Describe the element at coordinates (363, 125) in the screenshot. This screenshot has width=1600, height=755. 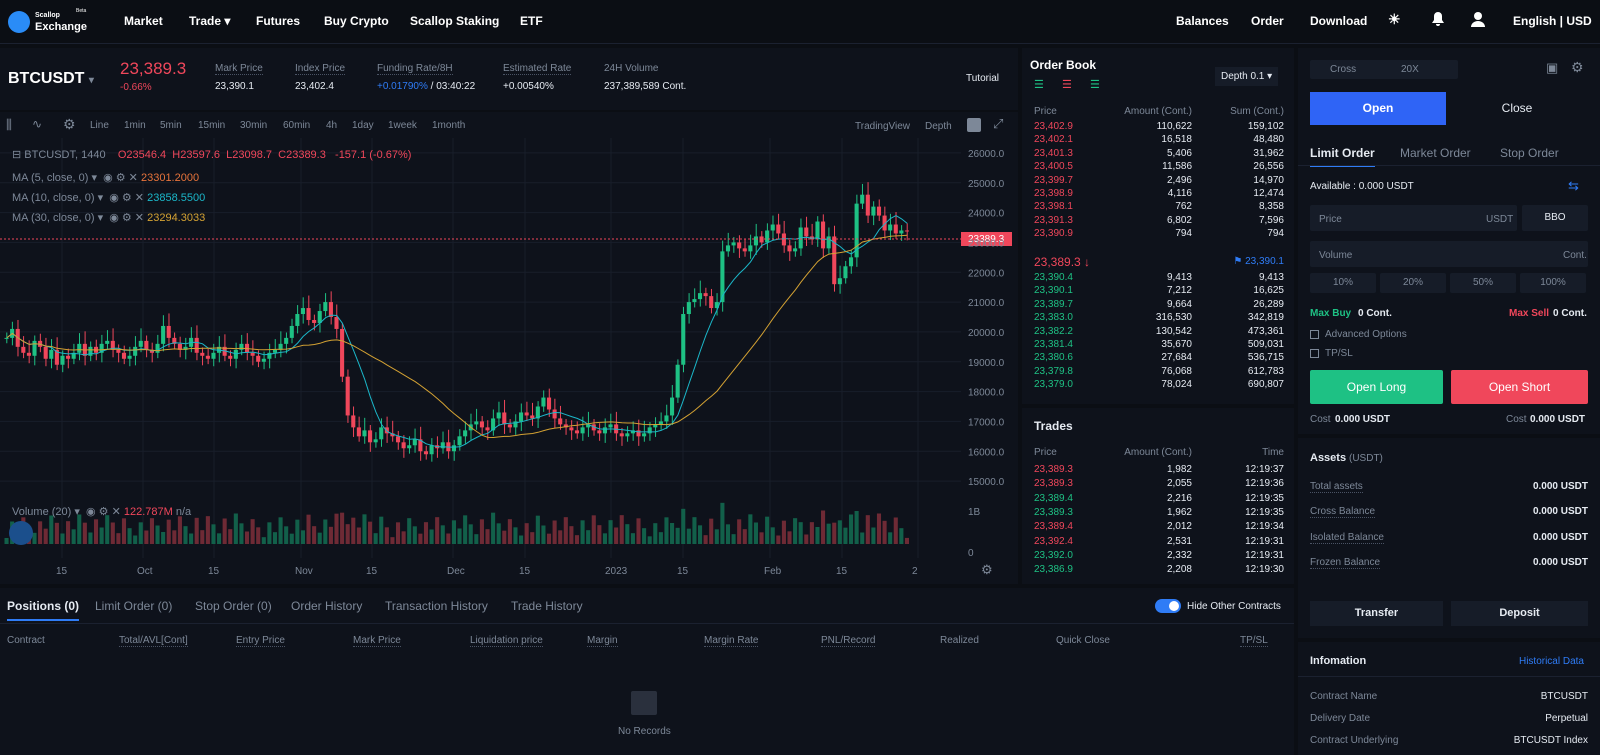
I see `interval-1day: 1day` at that location.